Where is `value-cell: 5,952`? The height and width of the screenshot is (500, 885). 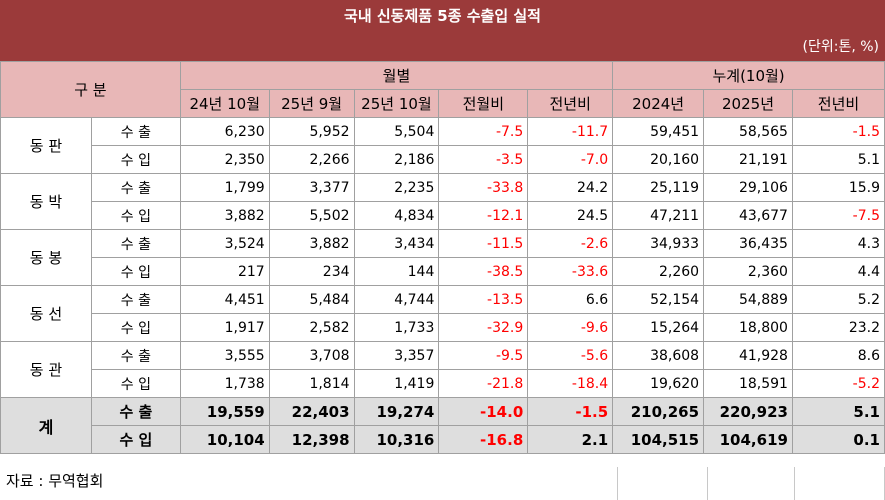 value-cell: 5,952 is located at coordinates (311, 131).